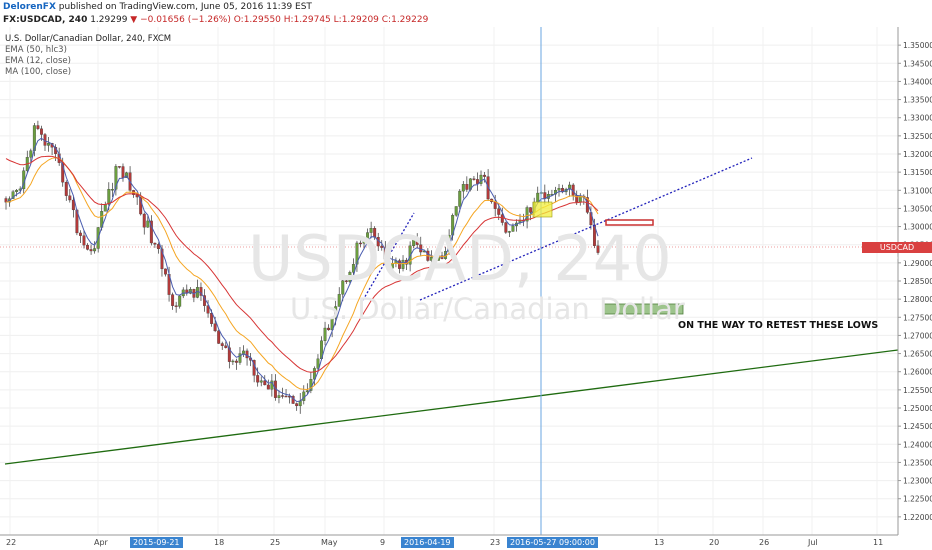 The height and width of the screenshot is (550, 932). I want to click on price-tick-label: 1.30500, so click(917, 208).